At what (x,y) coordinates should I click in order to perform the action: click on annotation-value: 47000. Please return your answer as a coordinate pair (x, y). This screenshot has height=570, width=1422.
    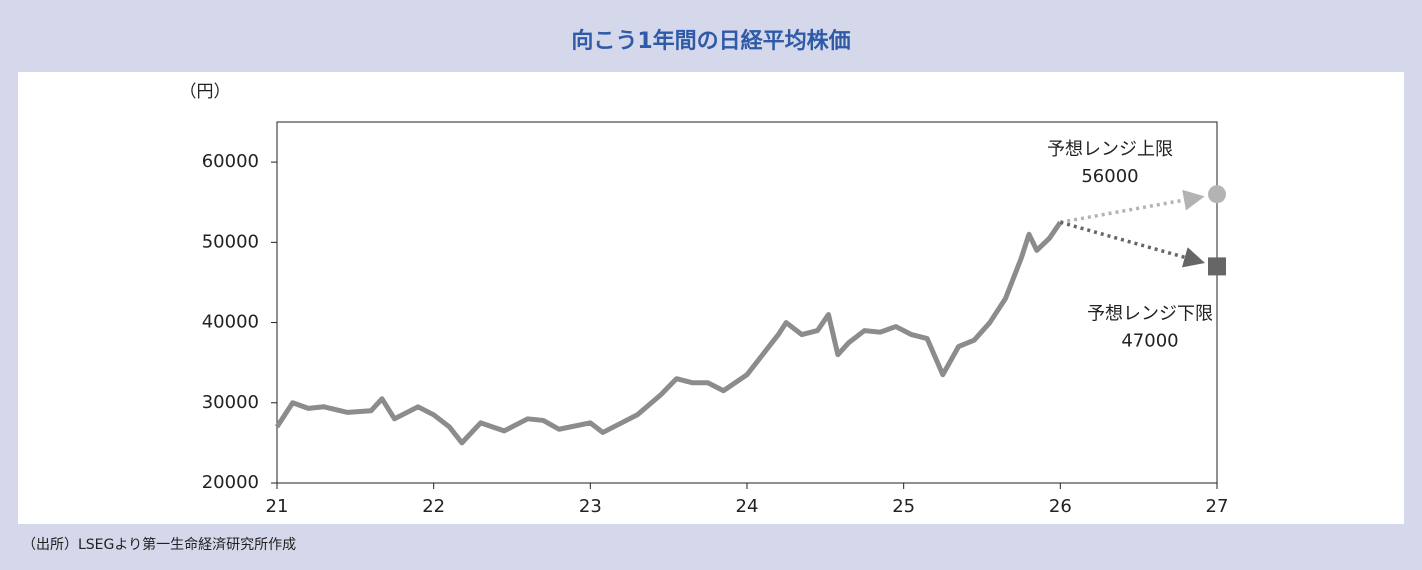
    Looking at the image, I should click on (1149, 340).